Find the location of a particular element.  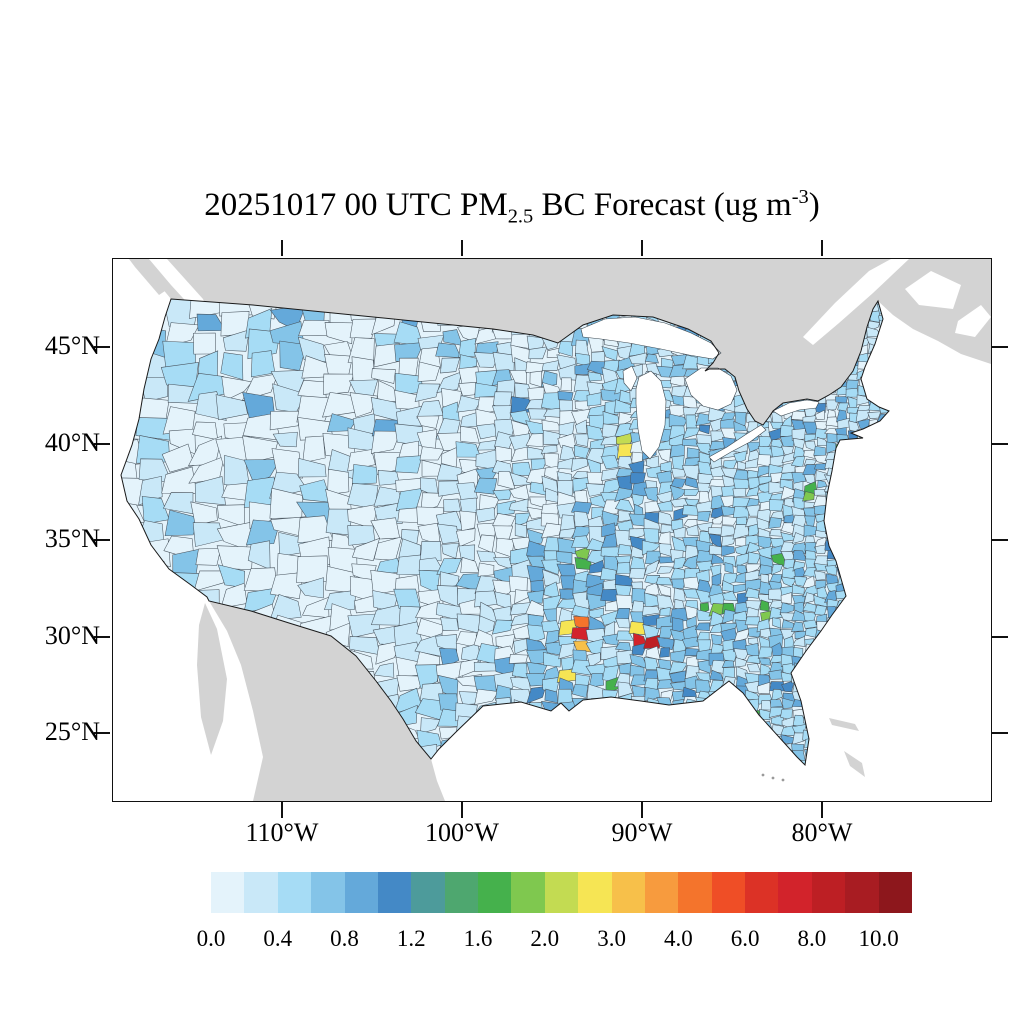

bahamas-island is located at coordinates (854, 764).